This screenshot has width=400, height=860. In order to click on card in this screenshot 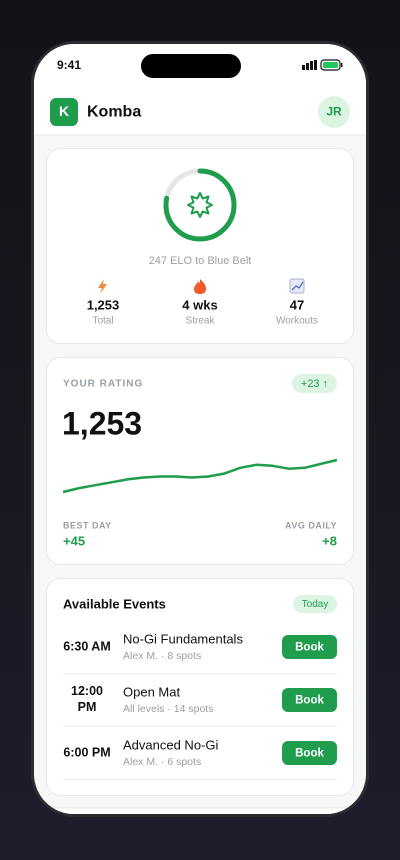, I will do `click(200, 810)`.